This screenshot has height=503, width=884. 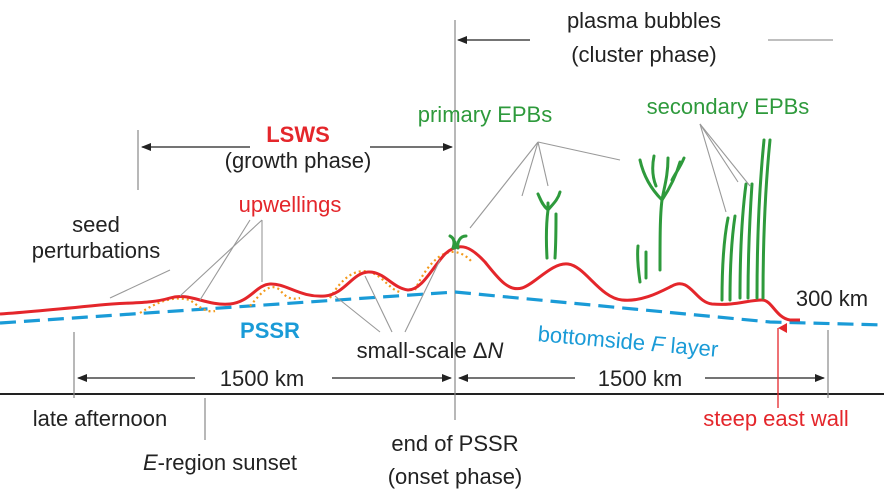 What do you see at coordinates (96, 250) in the screenshot?
I see `perturbations-label: perturbations` at bounding box center [96, 250].